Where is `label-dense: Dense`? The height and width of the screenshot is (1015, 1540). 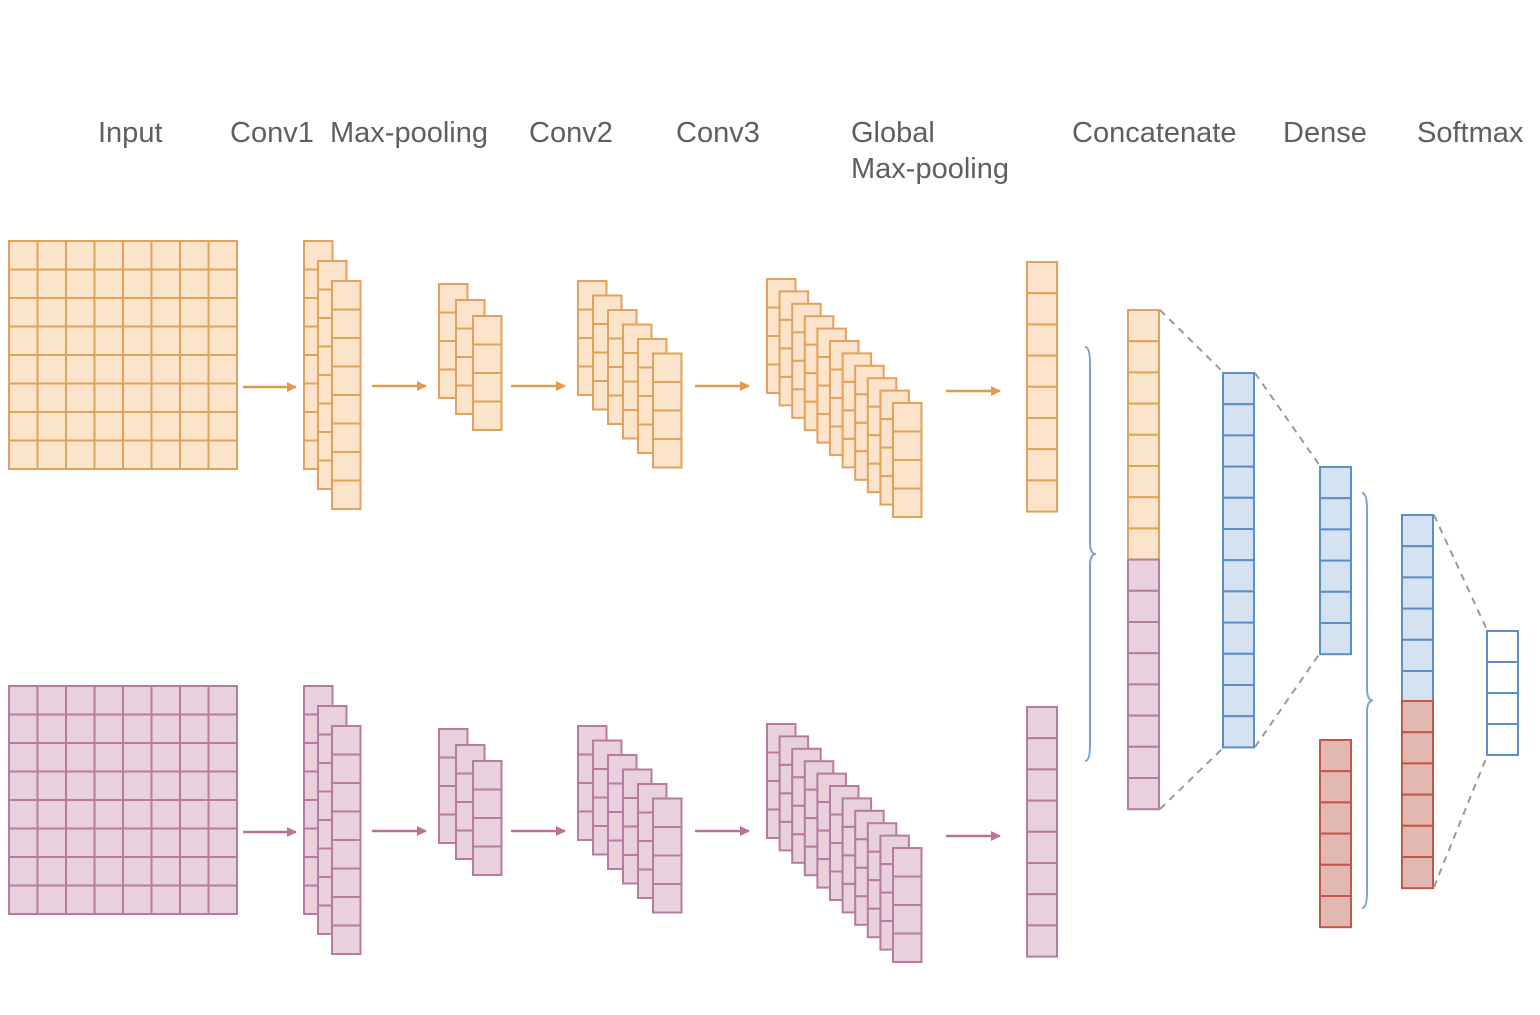
label-dense: Dense is located at coordinates (1325, 133).